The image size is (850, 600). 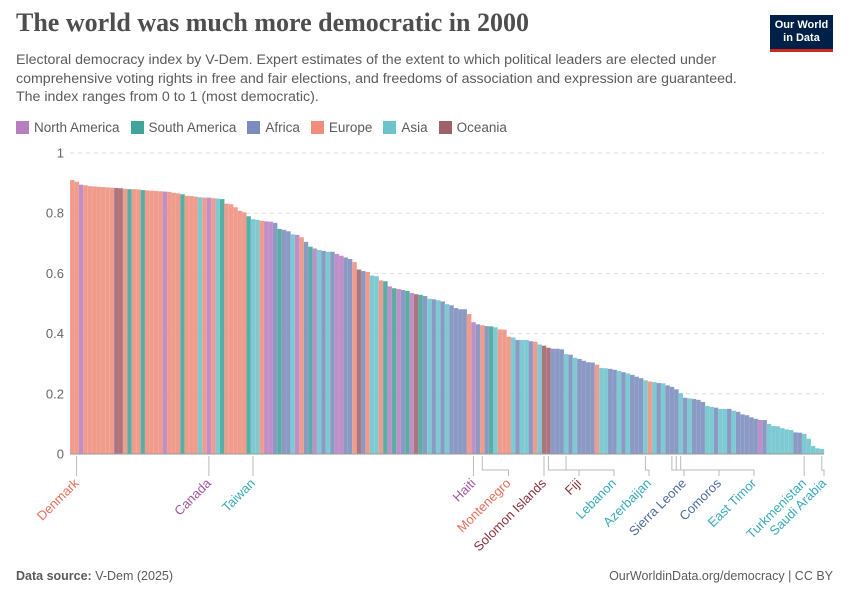 I want to click on source-value: V-Dem (2025), so click(x=134, y=576).